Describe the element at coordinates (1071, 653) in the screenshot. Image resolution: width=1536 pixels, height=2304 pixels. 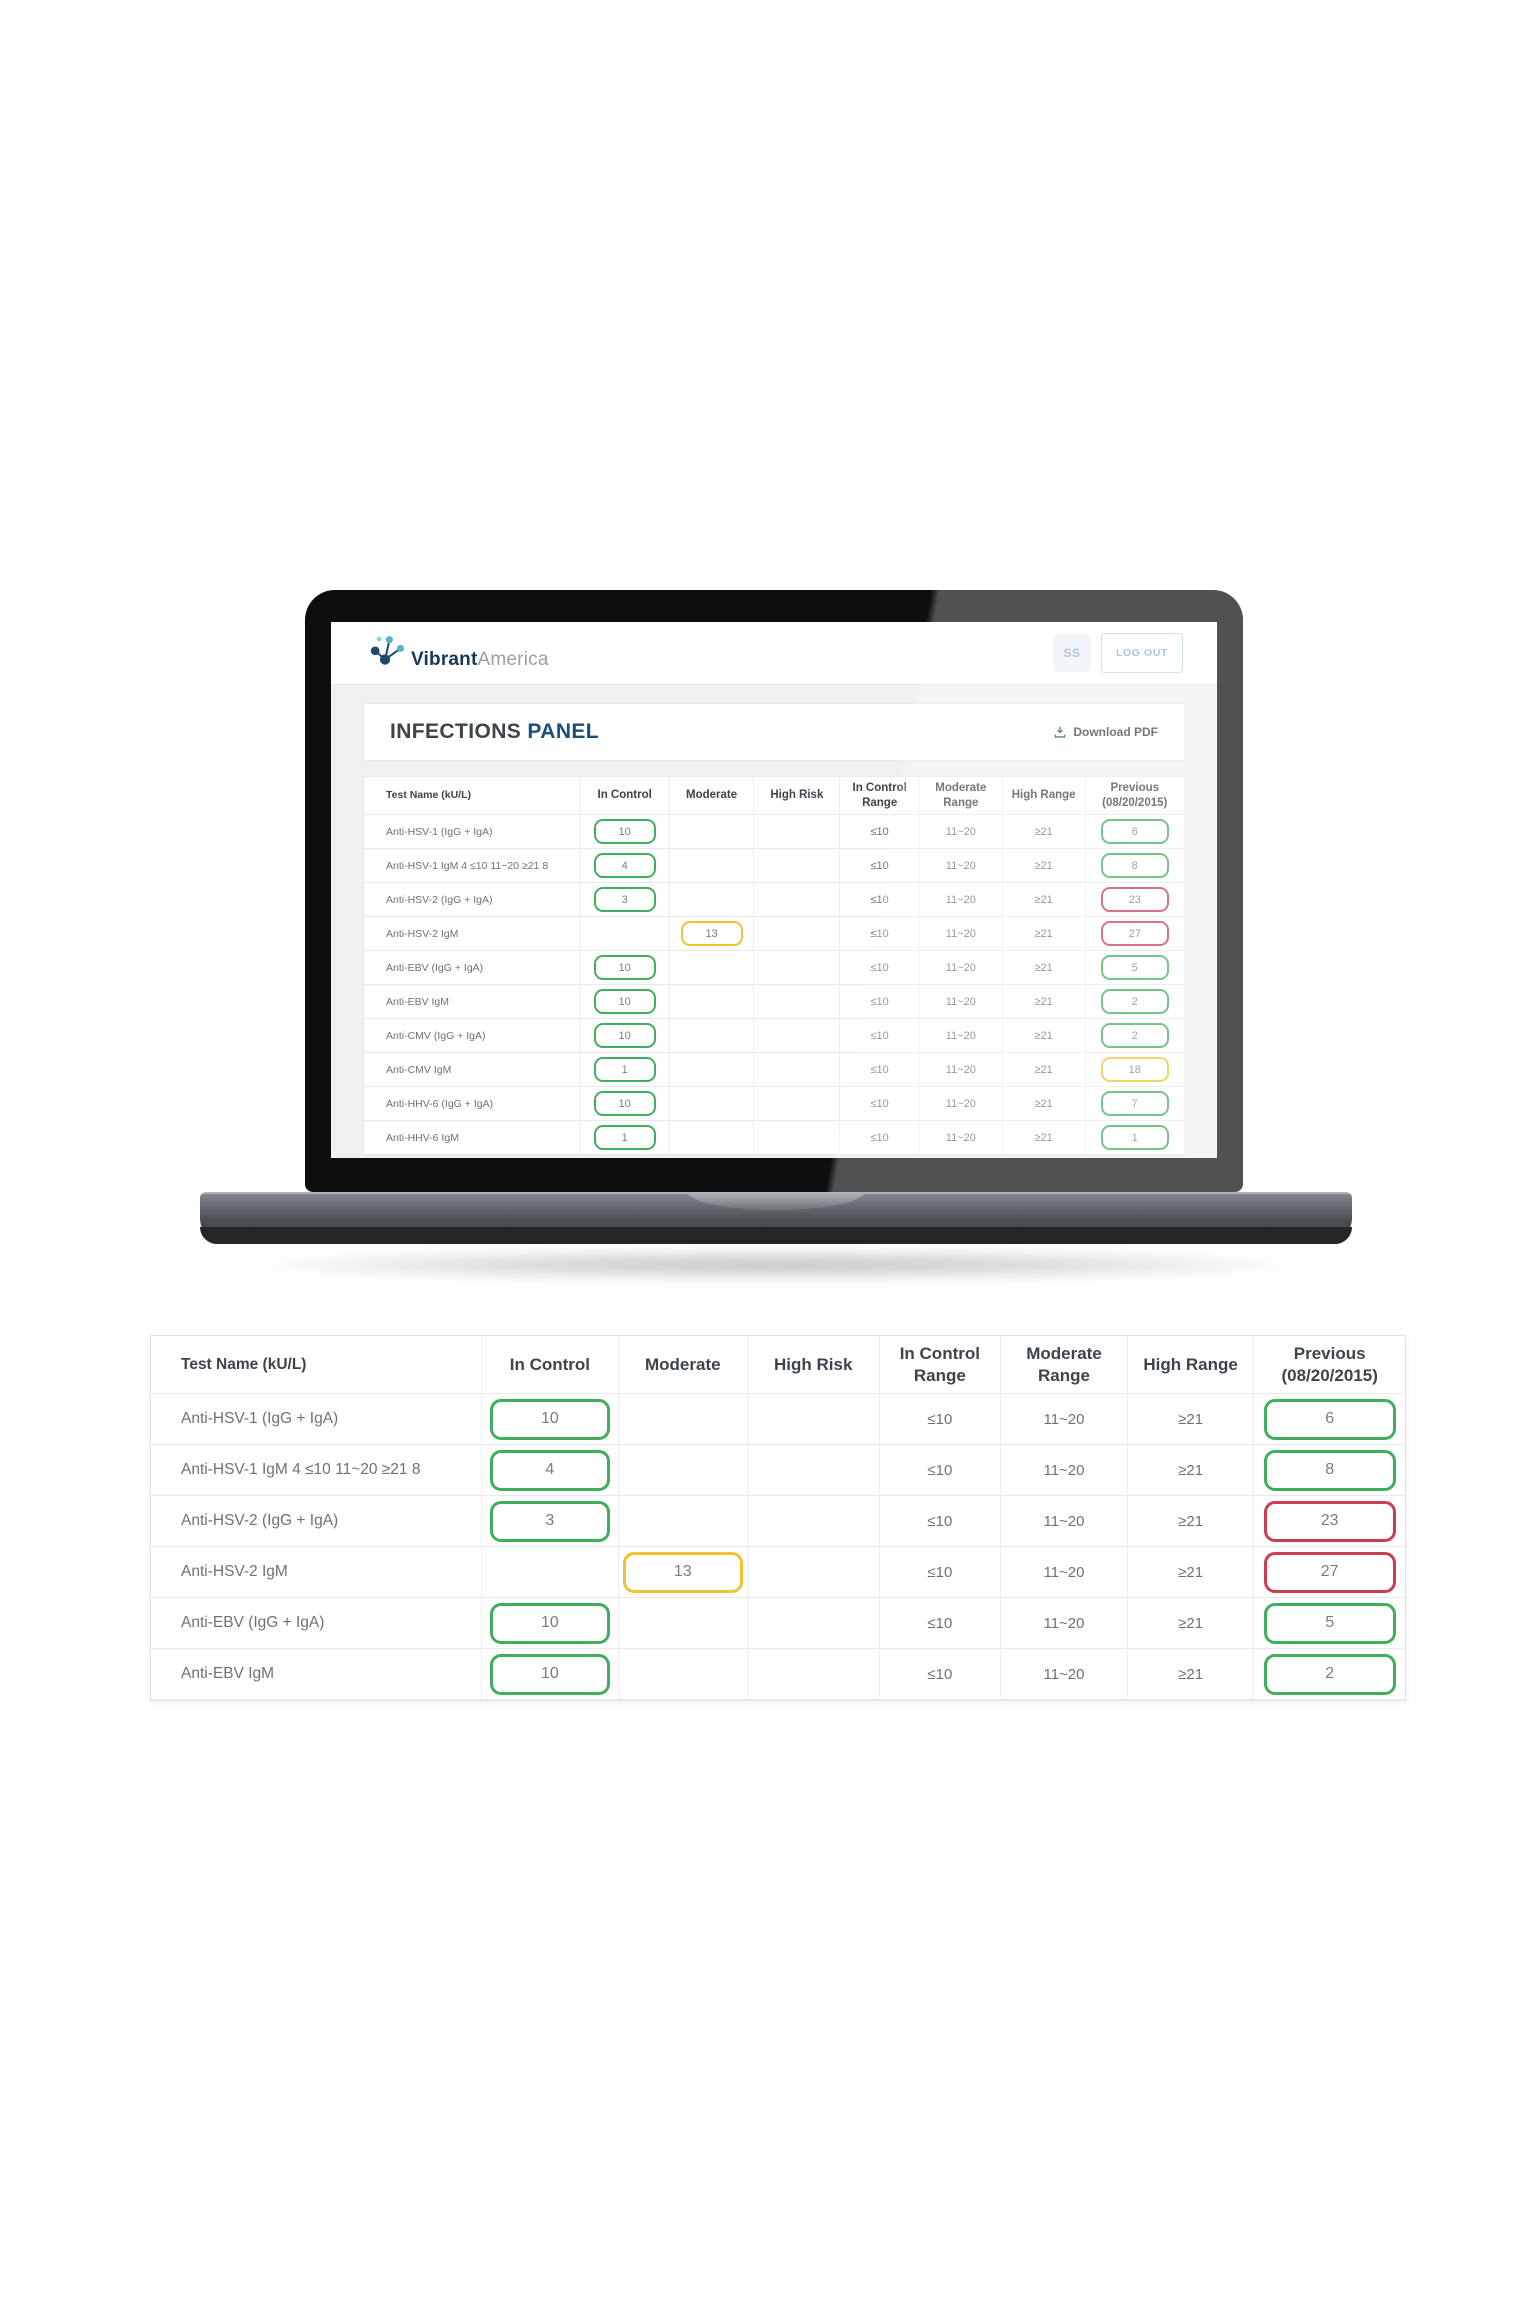
I see `user-initials-badge: SS` at that location.